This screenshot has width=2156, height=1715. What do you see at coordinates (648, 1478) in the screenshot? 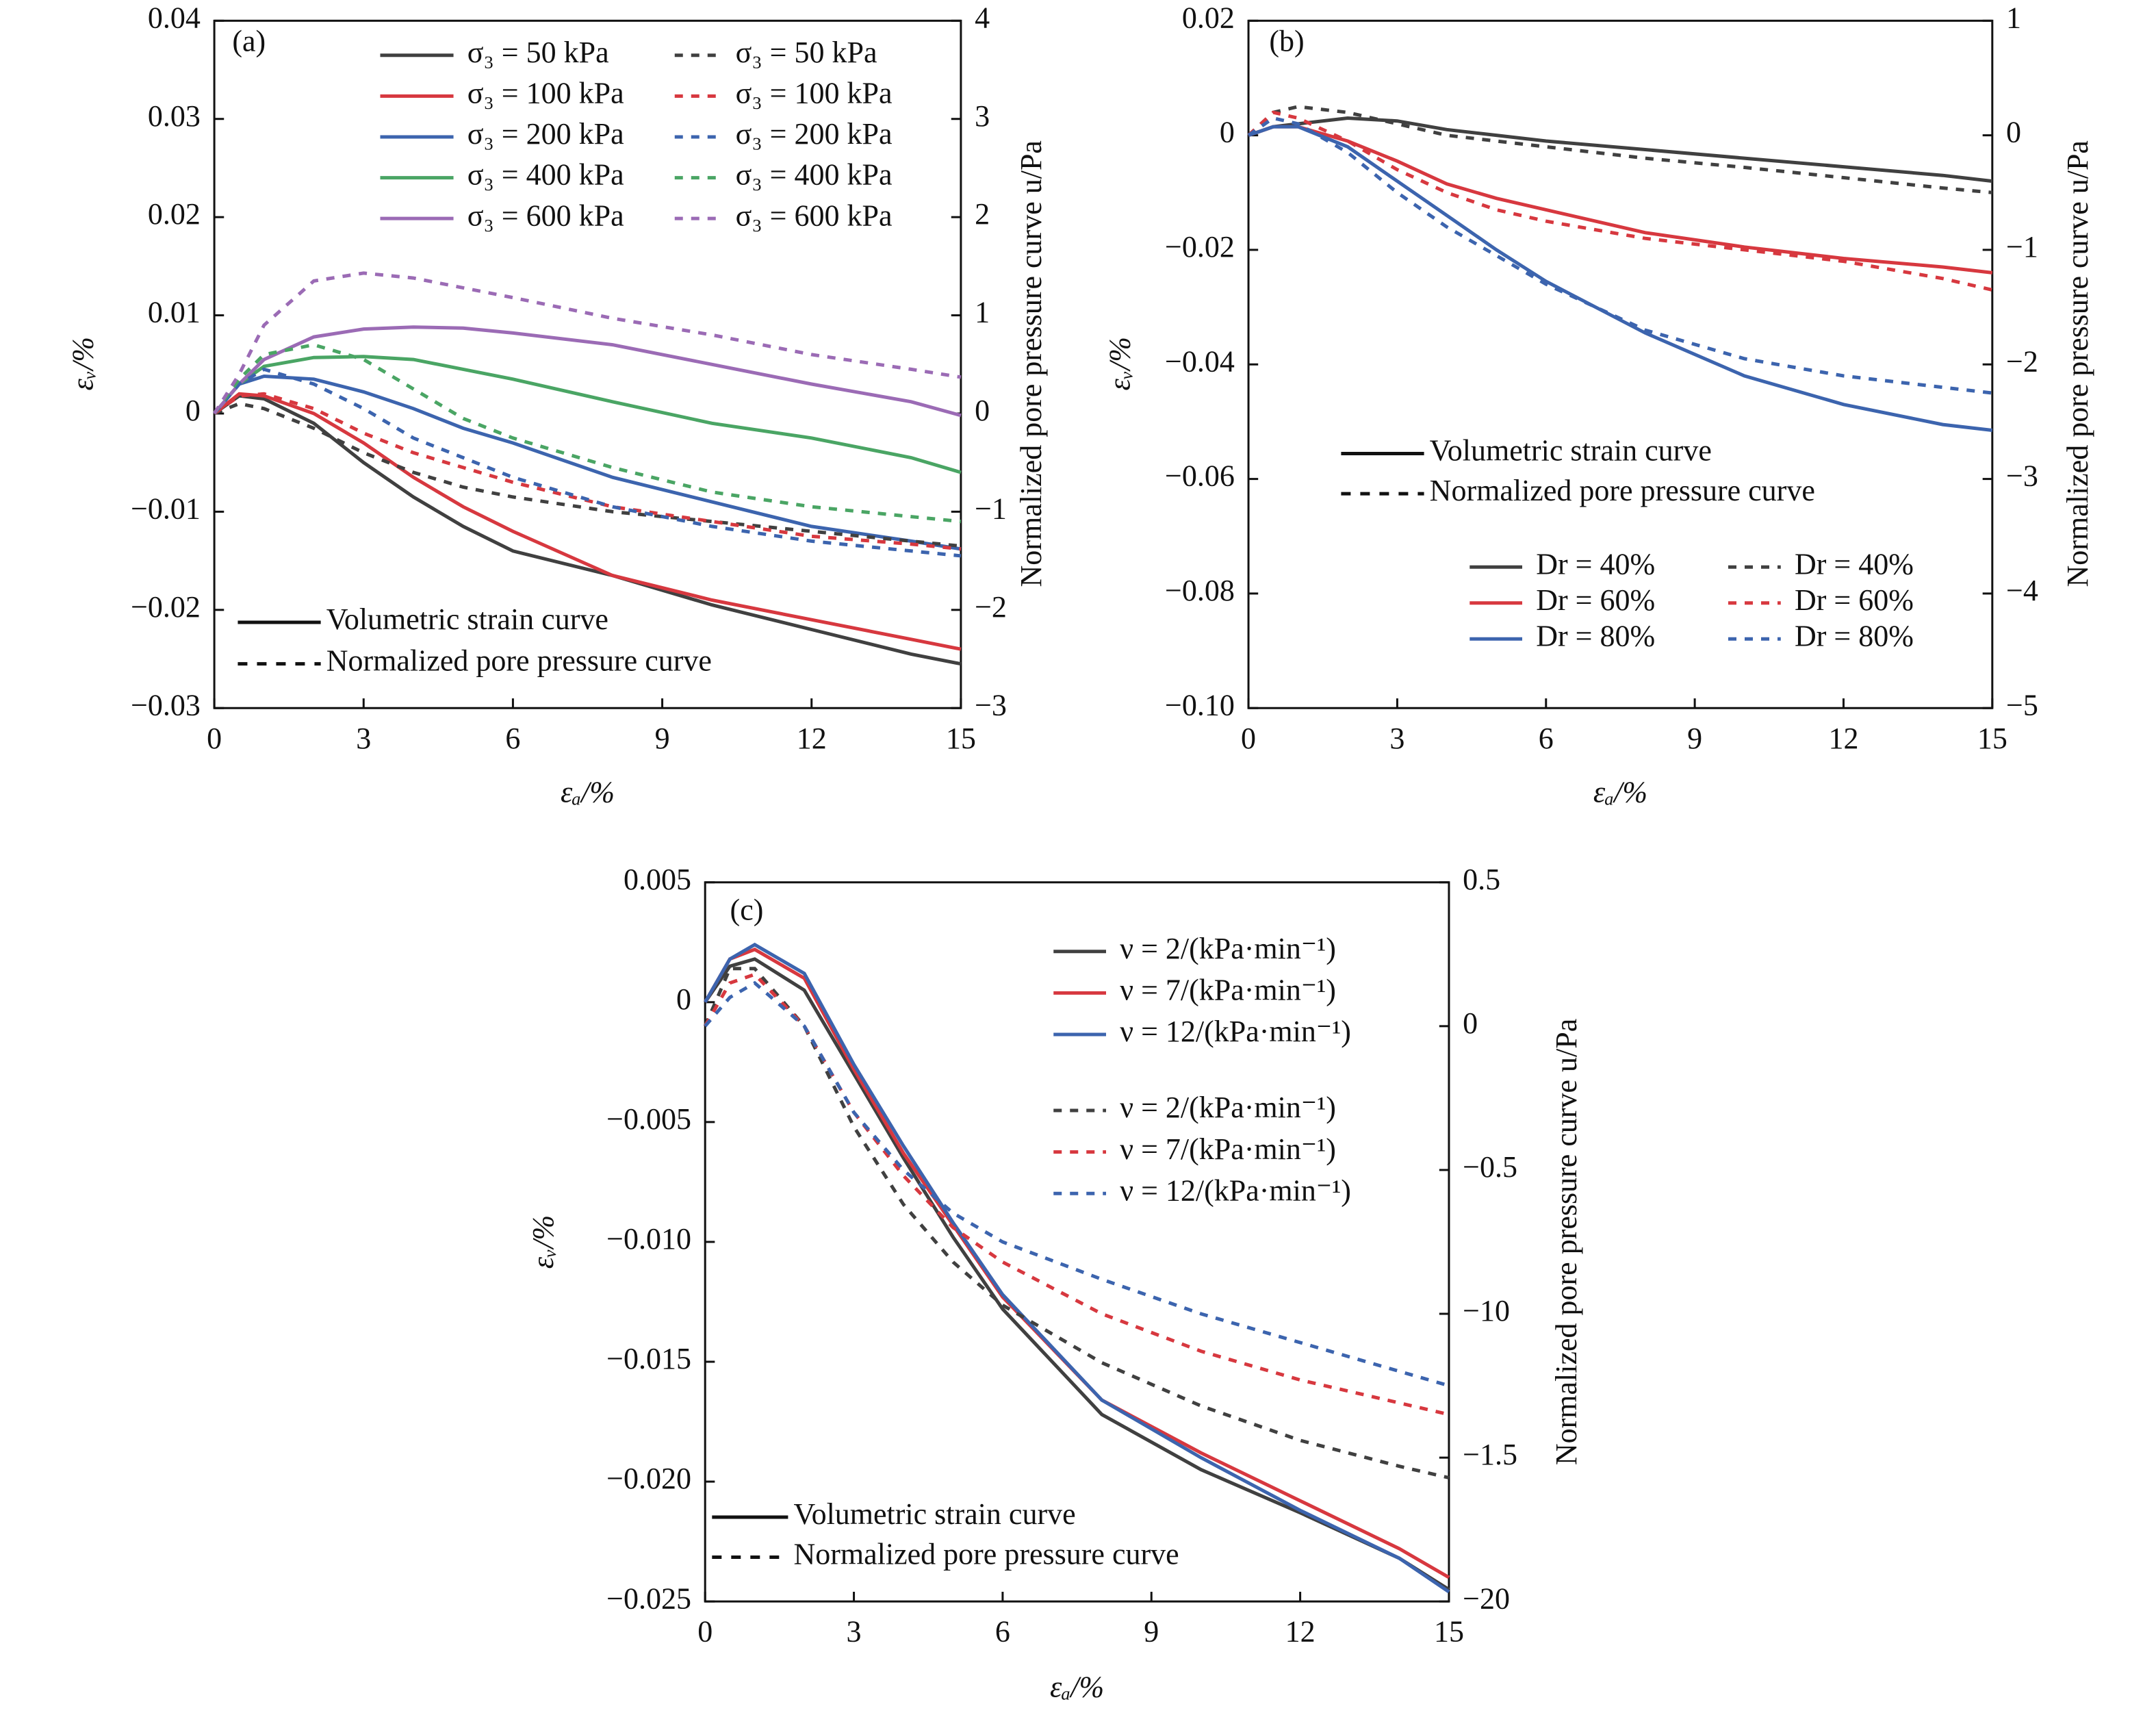
I see `y-tick-label: −0.020` at bounding box center [648, 1478].